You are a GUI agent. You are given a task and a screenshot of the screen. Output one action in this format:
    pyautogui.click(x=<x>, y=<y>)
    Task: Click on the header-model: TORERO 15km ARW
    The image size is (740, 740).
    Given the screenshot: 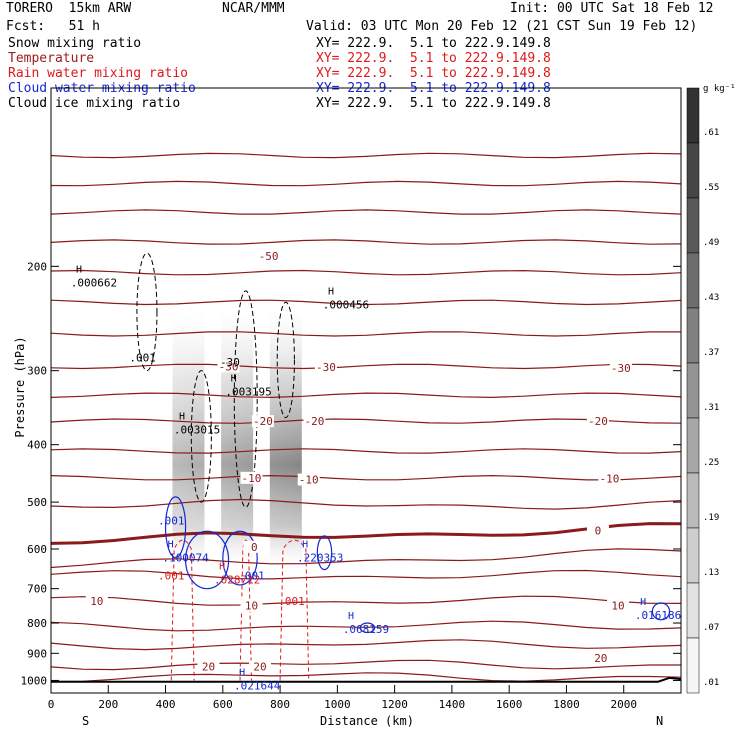 What is the action you would take?
    pyautogui.click(x=69, y=8)
    